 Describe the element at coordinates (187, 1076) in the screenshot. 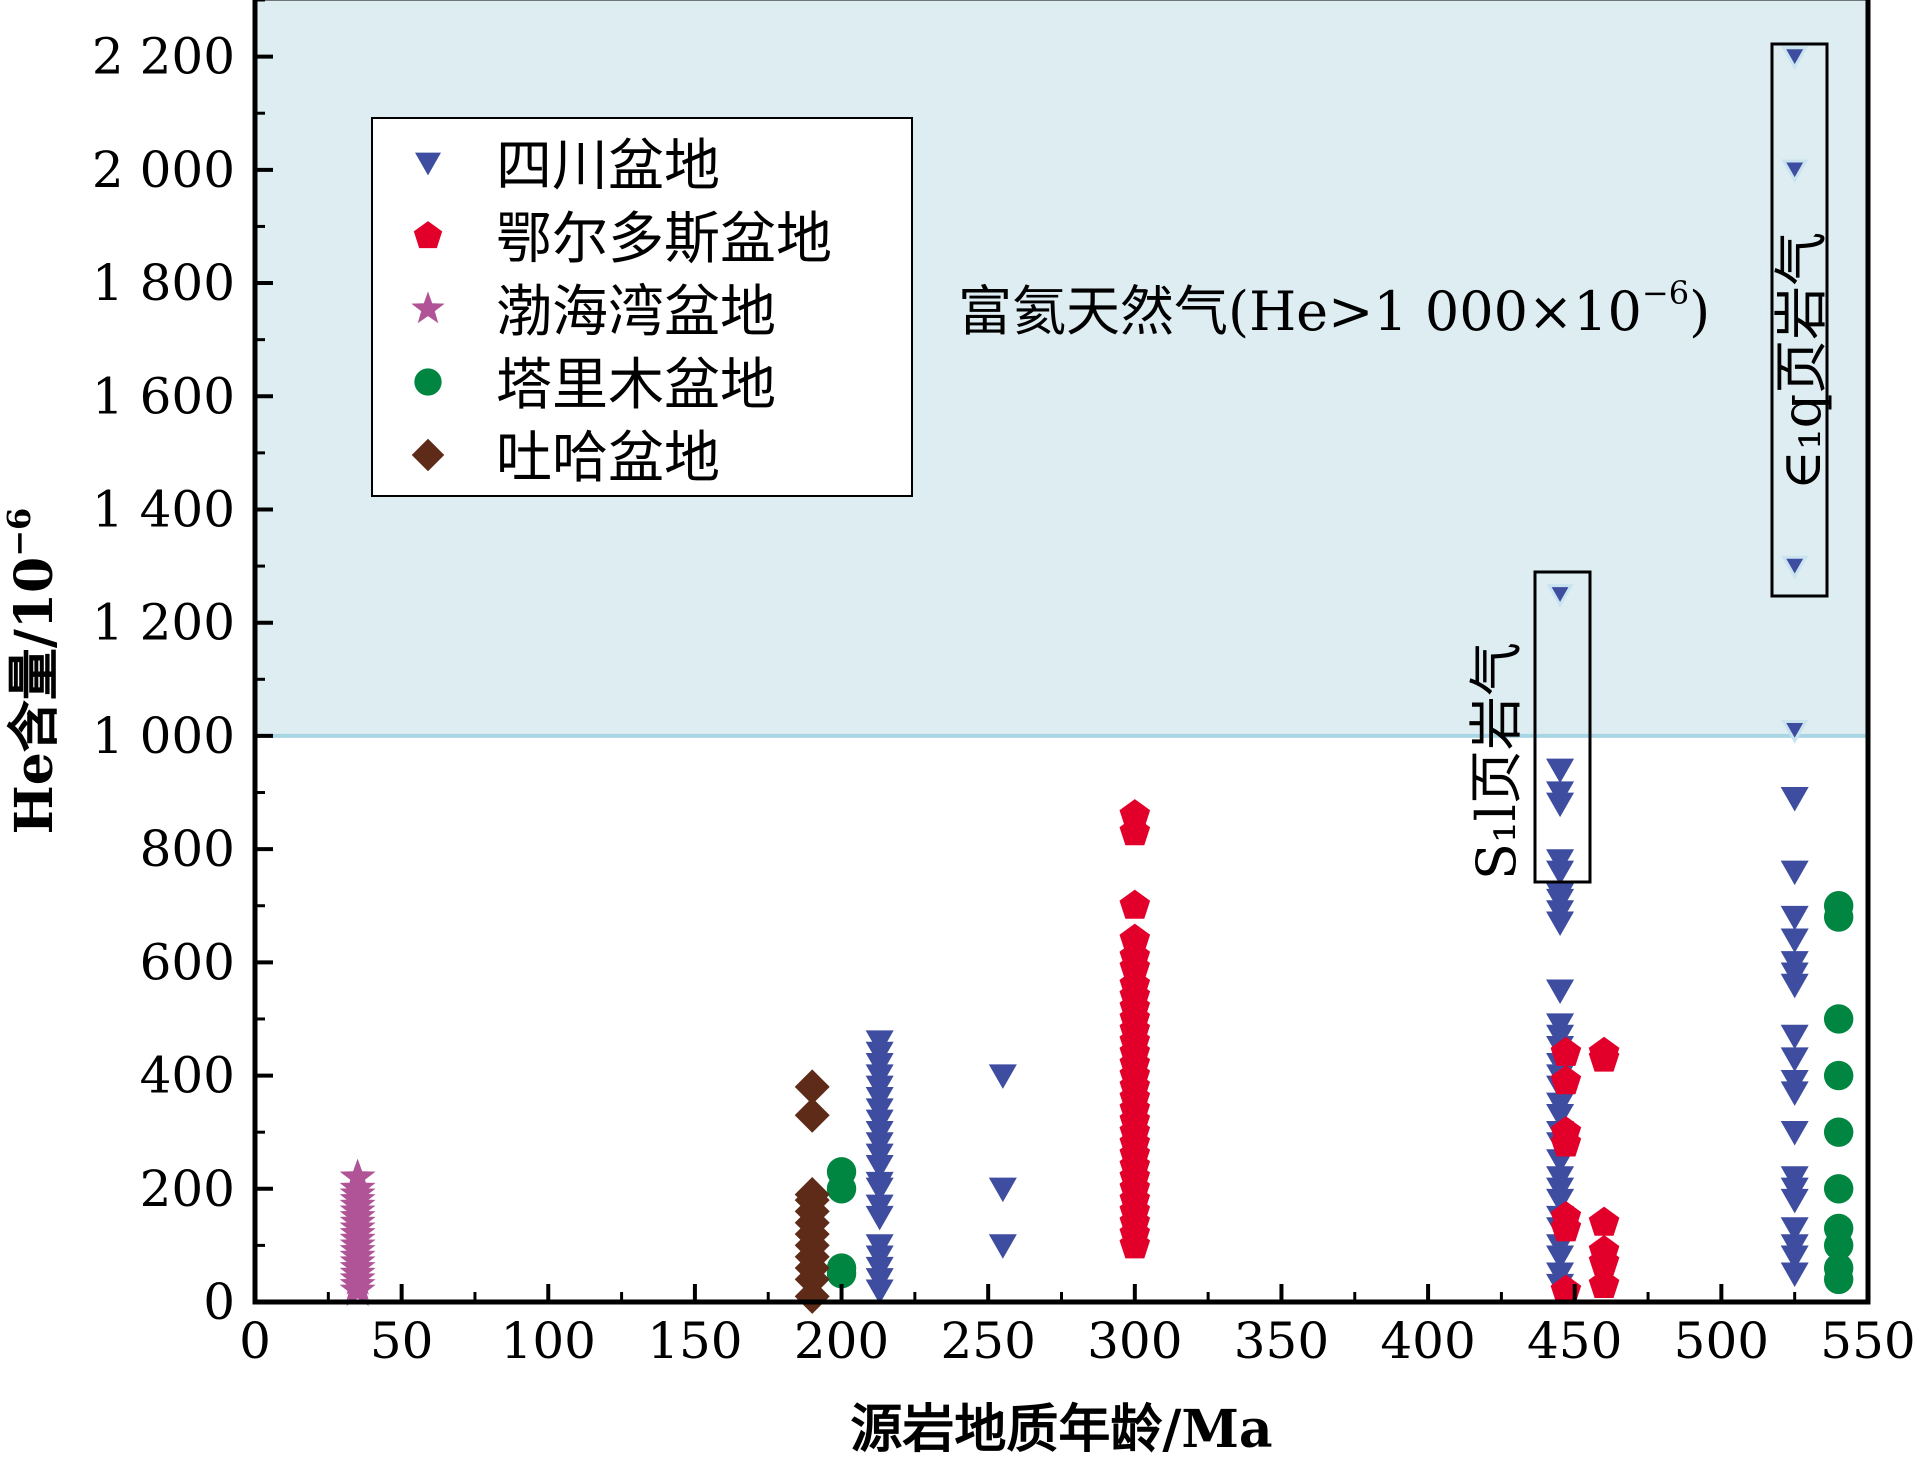

I see `y-tick-label: 400` at that location.